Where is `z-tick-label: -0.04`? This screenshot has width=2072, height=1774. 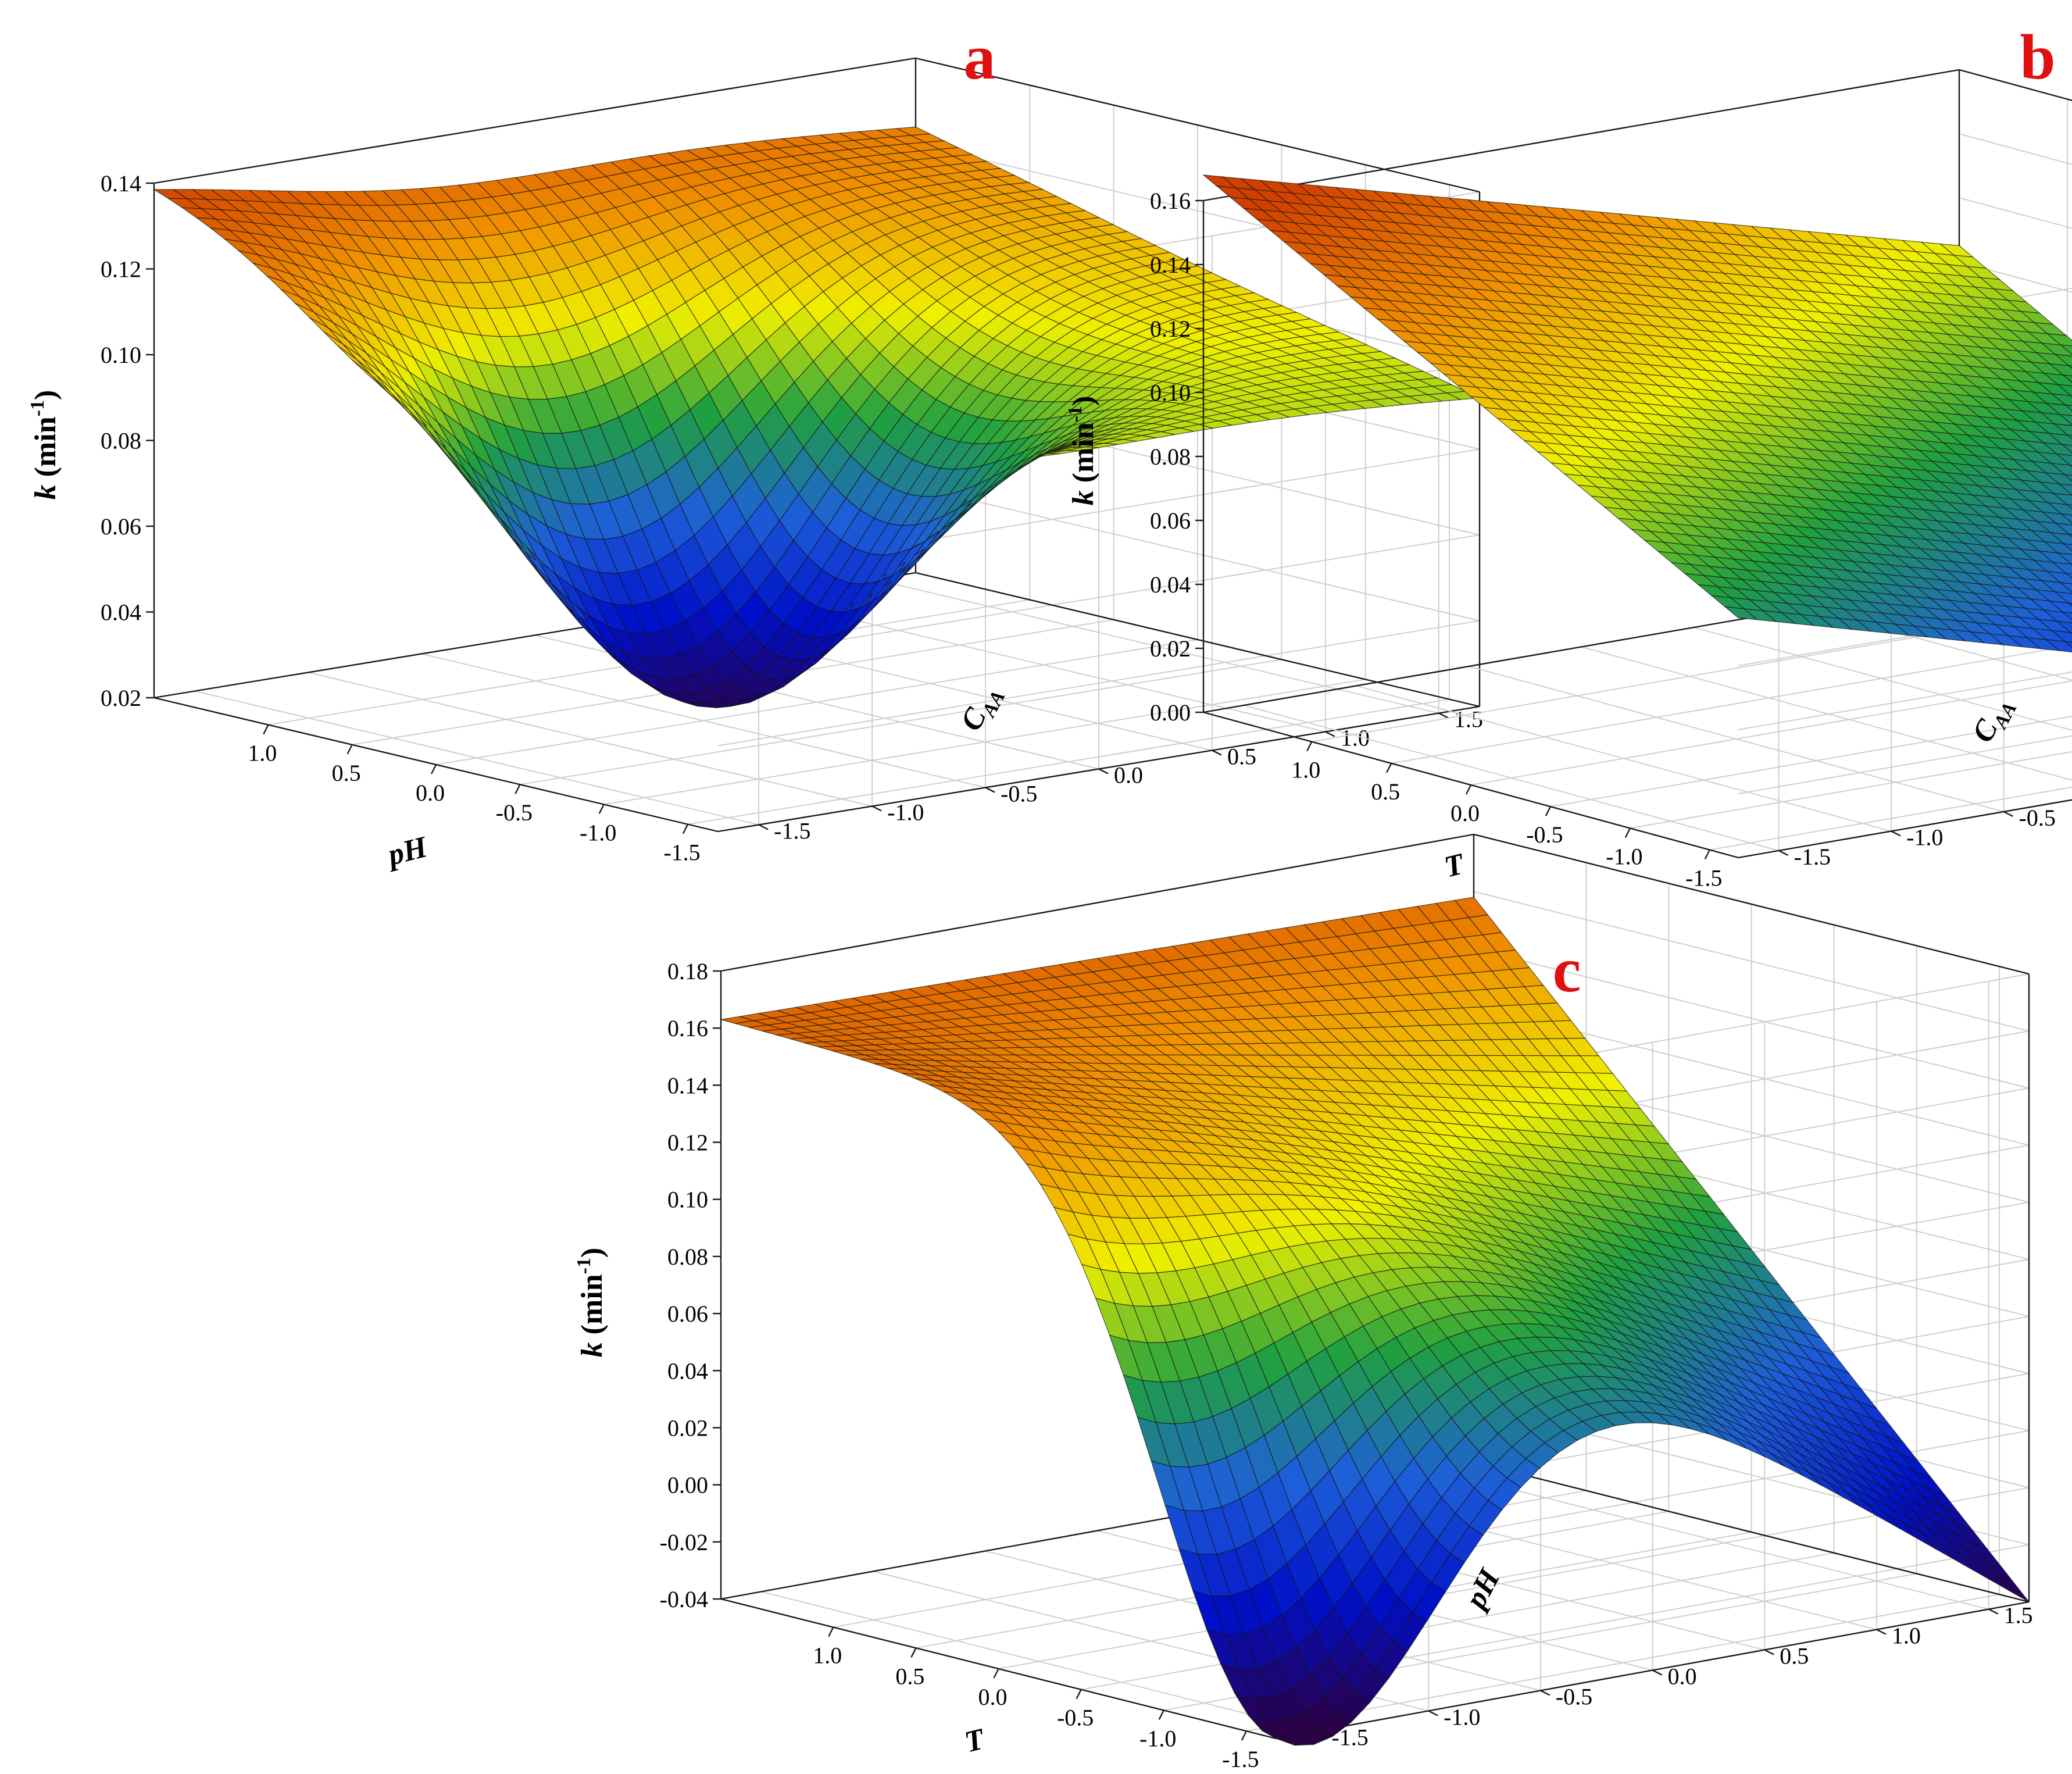 z-tick-label: -0.04 is located at coordinates (684, 1599).